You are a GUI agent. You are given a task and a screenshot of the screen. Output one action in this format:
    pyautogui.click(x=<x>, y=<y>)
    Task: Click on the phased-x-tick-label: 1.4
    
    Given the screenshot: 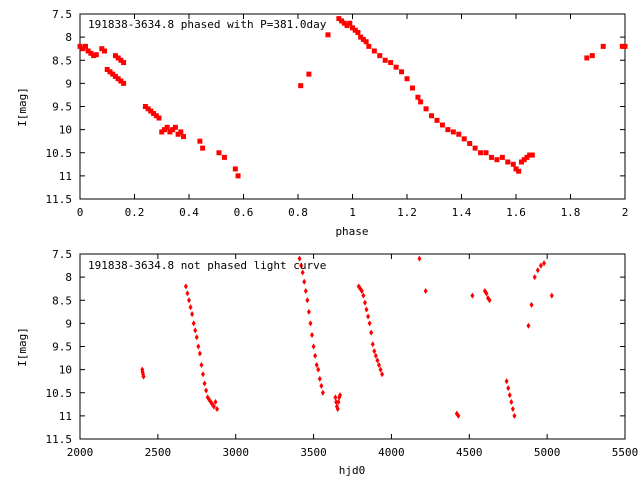 What is the action you would take?
    pyautogui.click(x=462, y=212)
    